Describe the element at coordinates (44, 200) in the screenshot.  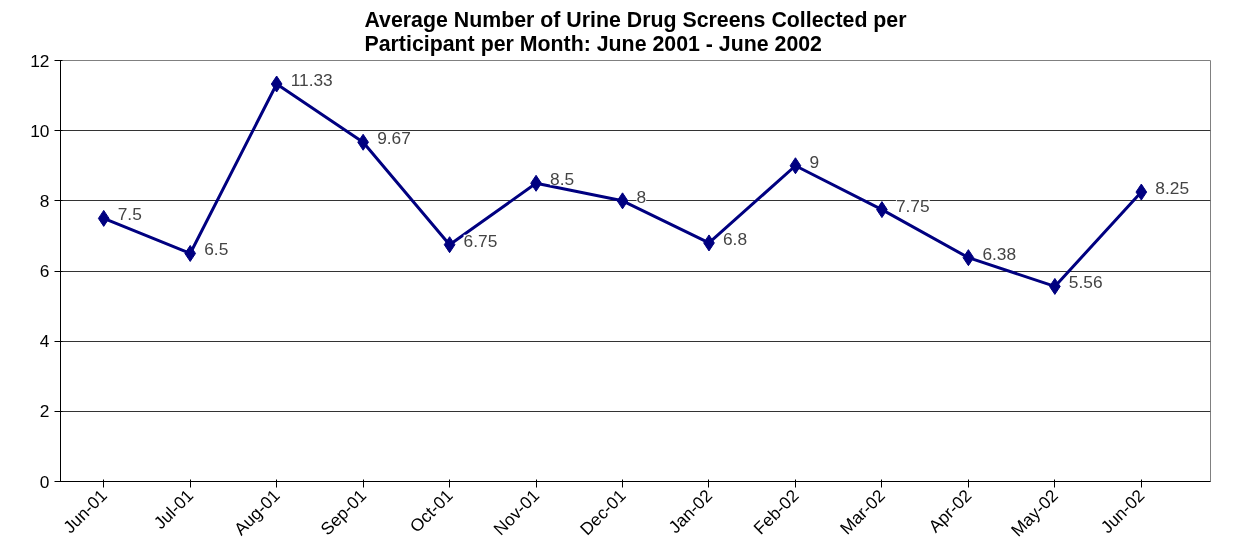
I see `y-tick-label: 8` at that location.